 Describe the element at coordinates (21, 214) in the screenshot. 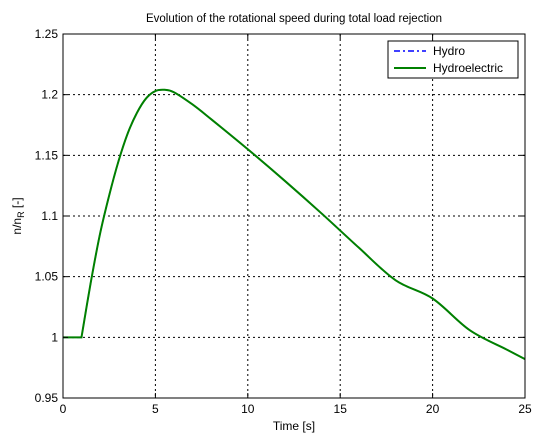

I see `y-axis-label-subscript: R` at that location.